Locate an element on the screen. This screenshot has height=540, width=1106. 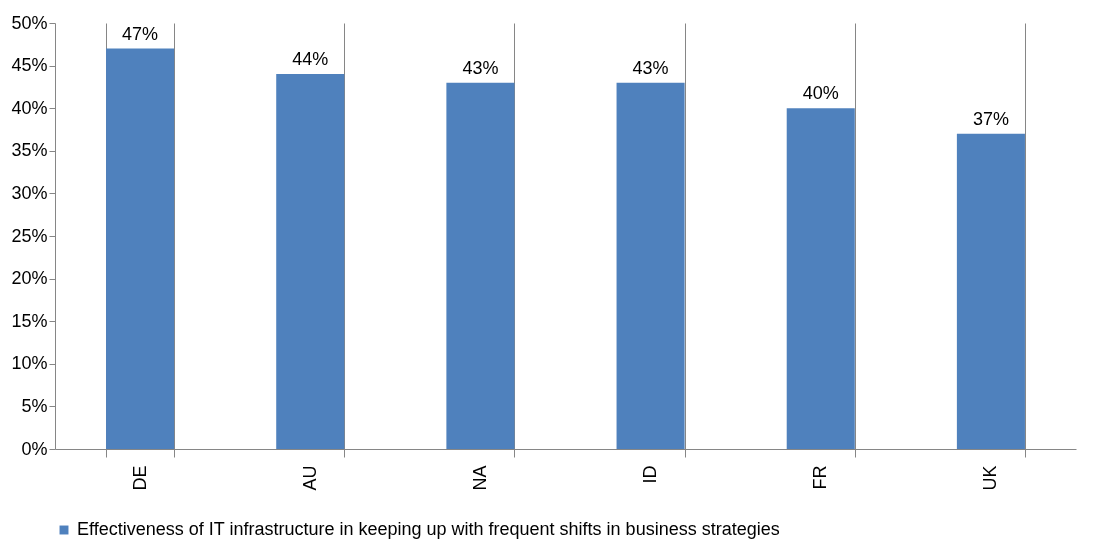
y-tick-label: 50% is located at coordinates (29, 22).